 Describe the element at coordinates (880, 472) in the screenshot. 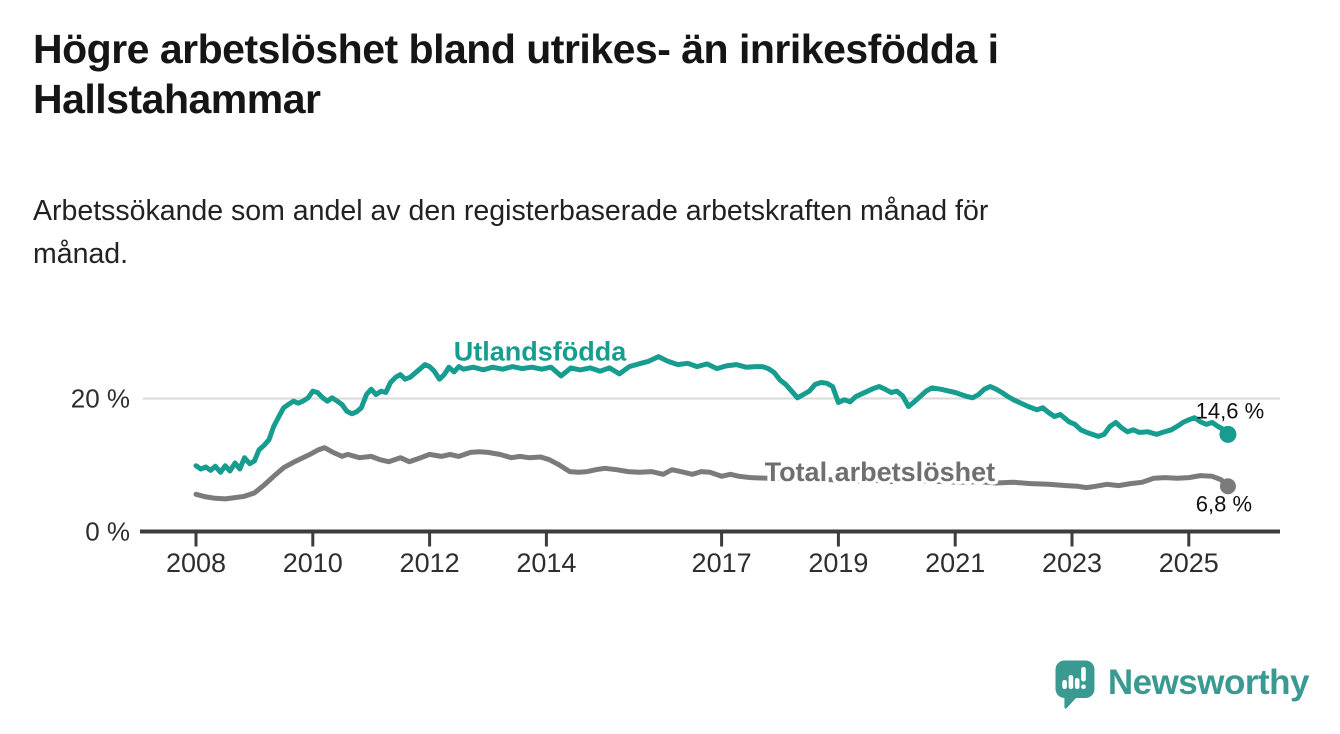

I see `series-label-total: Total arbetslöshet` at that location.